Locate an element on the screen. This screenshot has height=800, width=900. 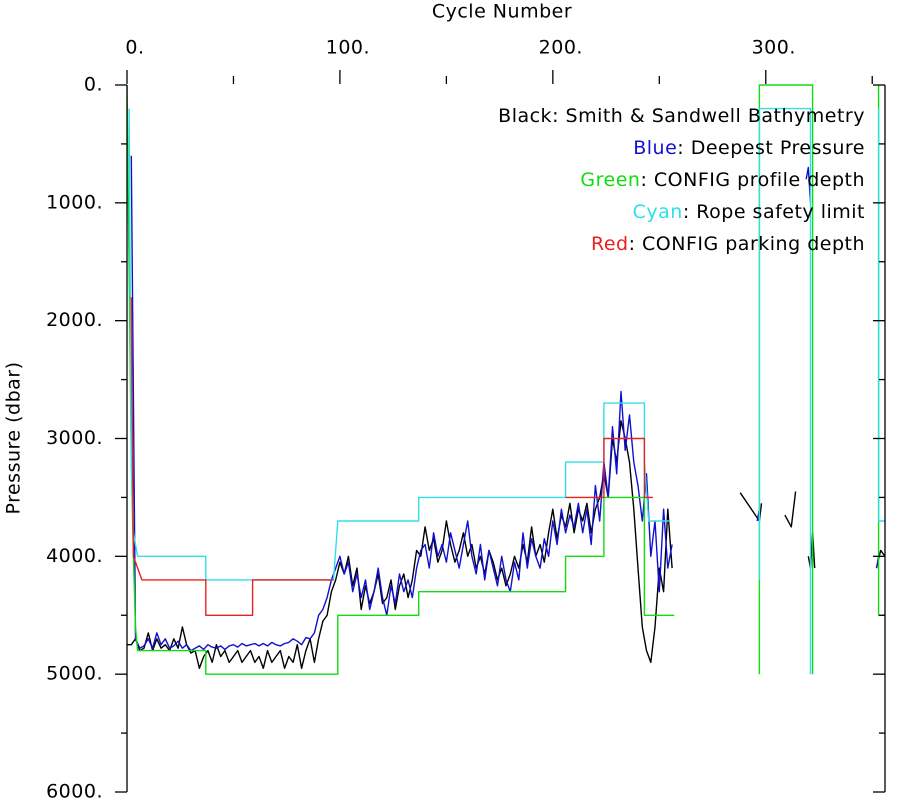
legend-color-word: Cyan is located at coordinates (658, 212).